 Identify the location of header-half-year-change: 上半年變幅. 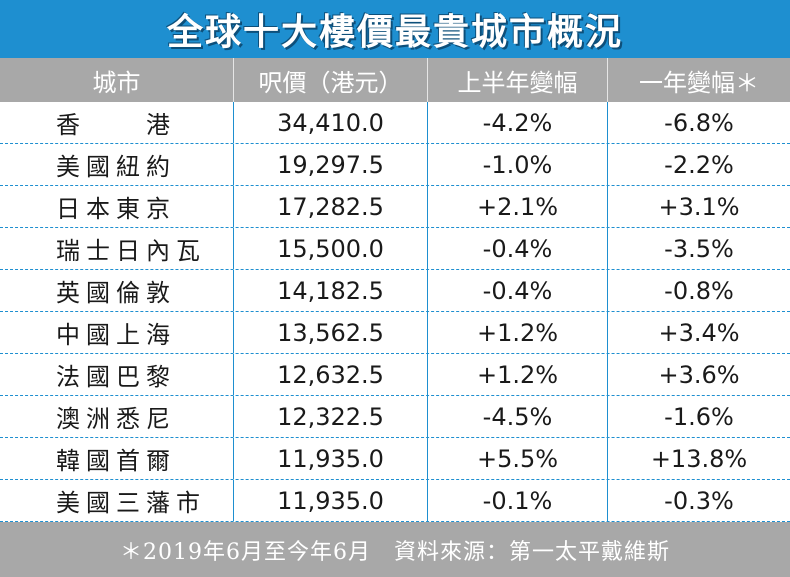
(518, 80).